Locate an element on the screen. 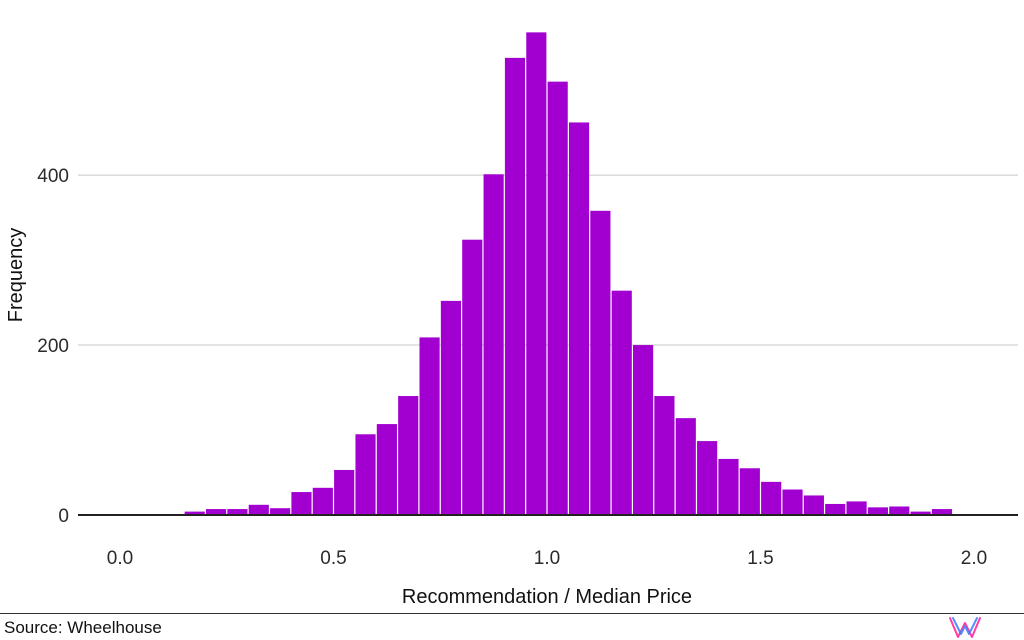 This screenshot has height=640, width=1024. x-tick-label: 1.5 is located at coordinates (760, 558).